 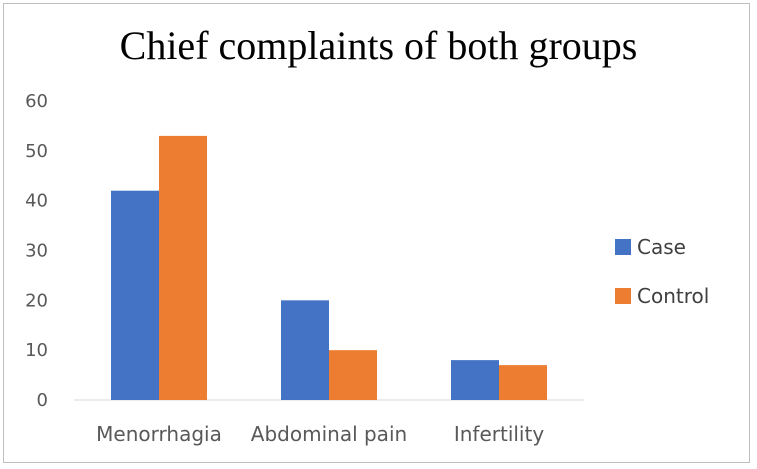 What do you see at coordinates (36, 151) in the screenshot?
I see `y-tick-label: 50` at bounding box center [36, 151].